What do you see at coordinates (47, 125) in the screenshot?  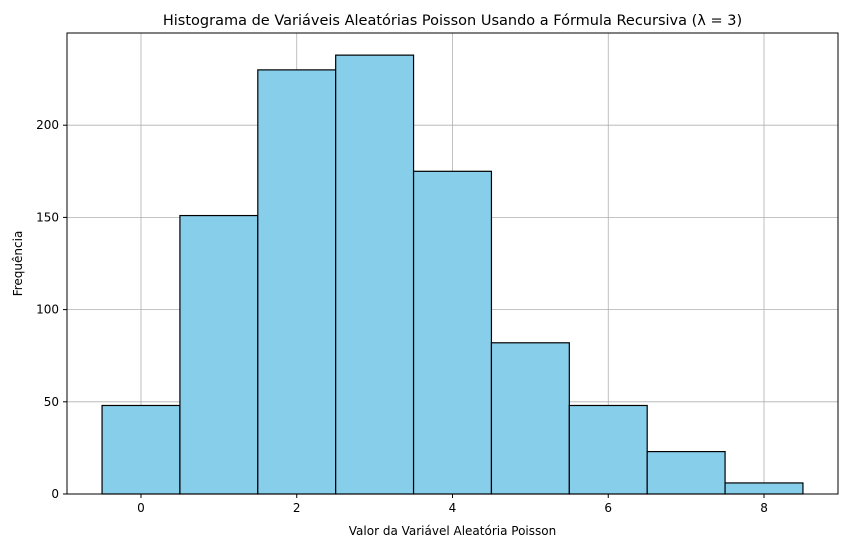 I see `y-tick-label: 200` at bounding box center [47, 125].